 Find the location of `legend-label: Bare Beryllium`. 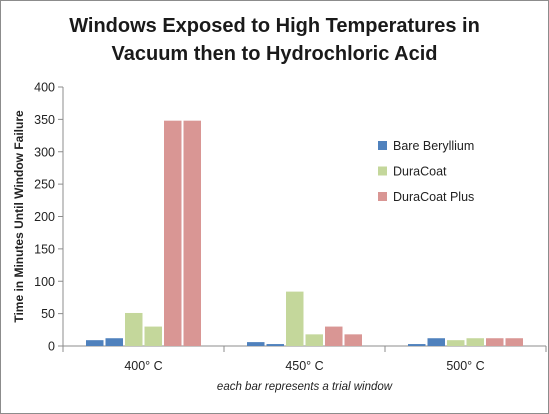

legend-label: Bare Beryllium is located at coordinates (433, 146).